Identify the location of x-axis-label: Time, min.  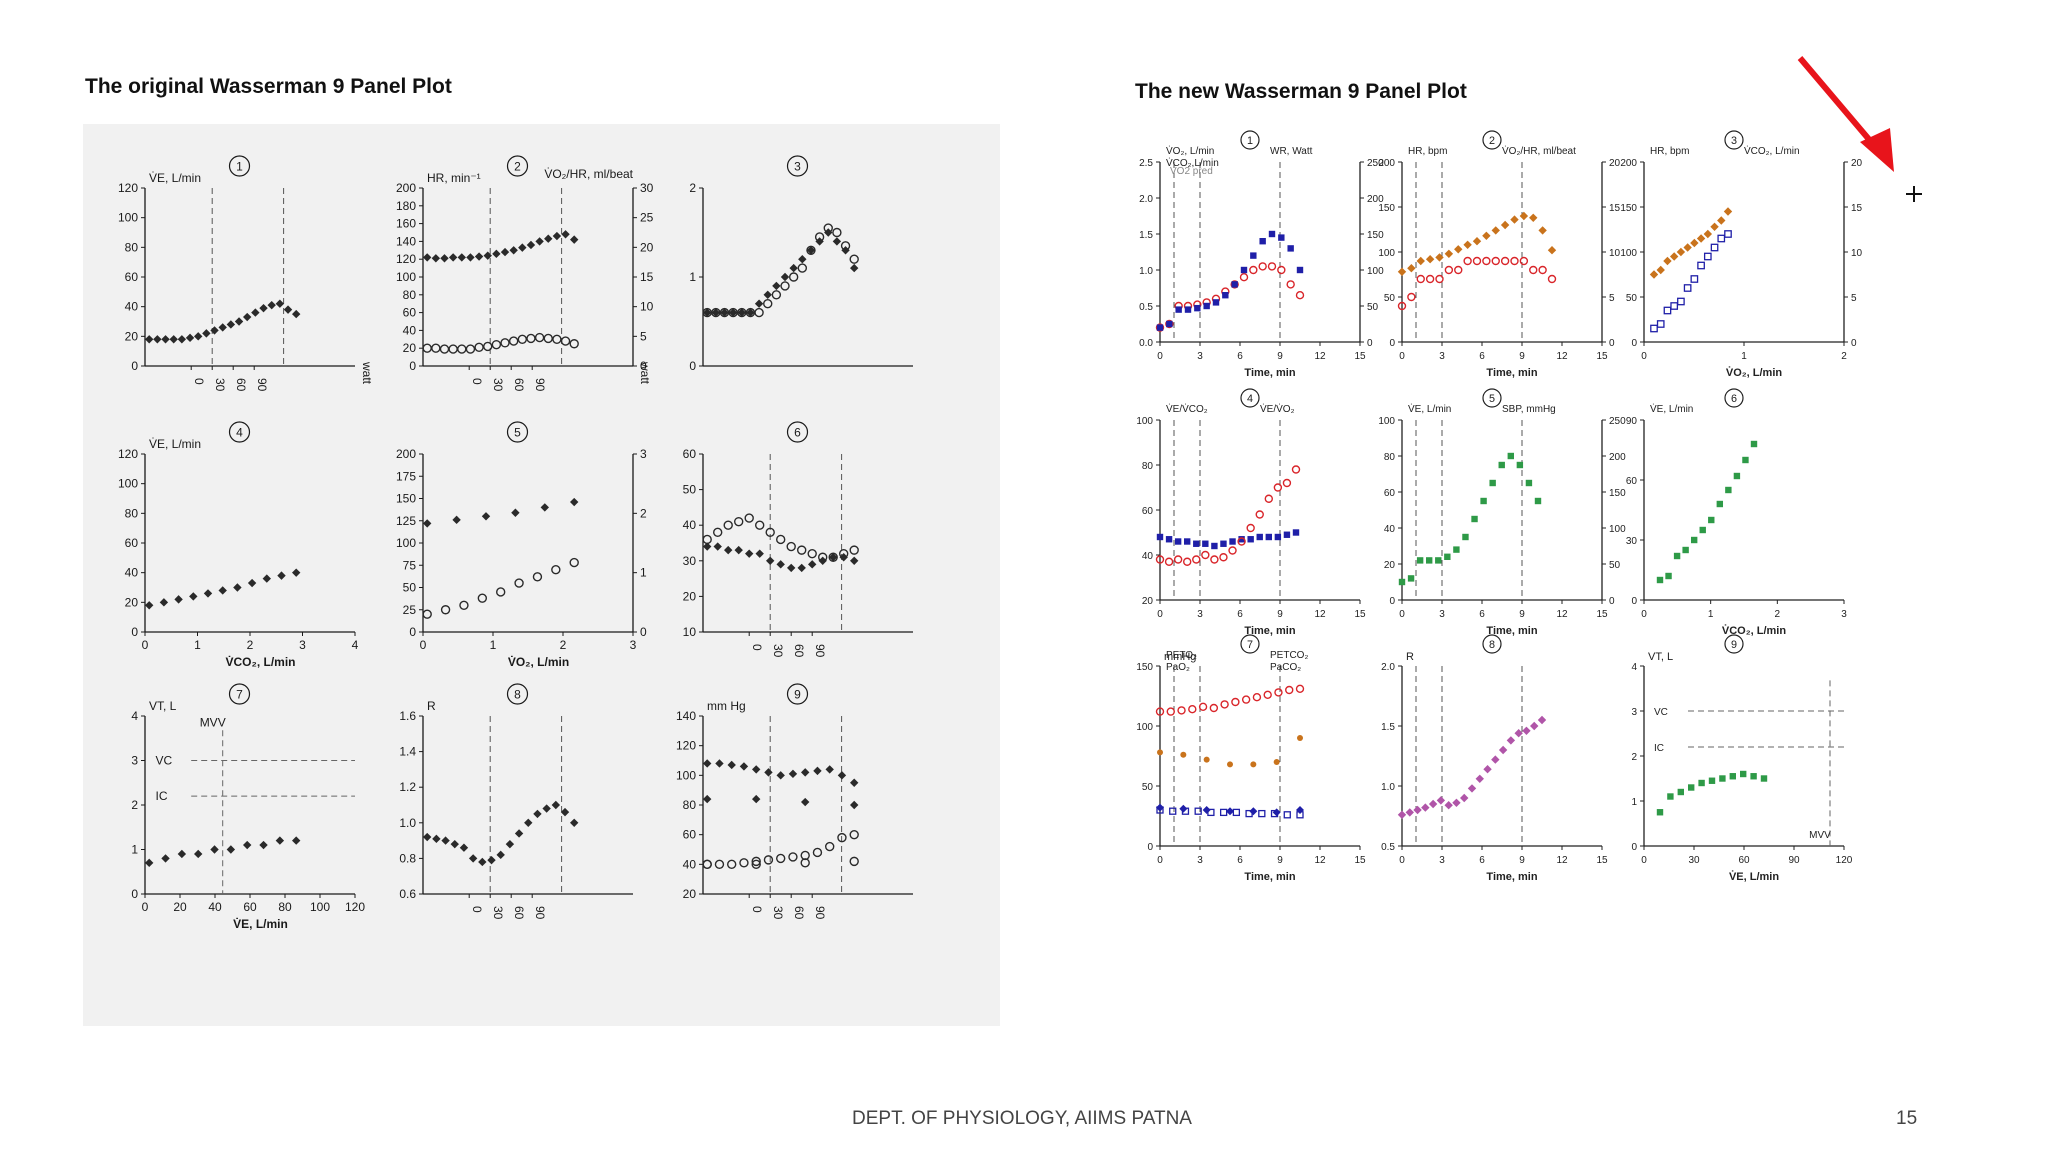
(1269, 877).